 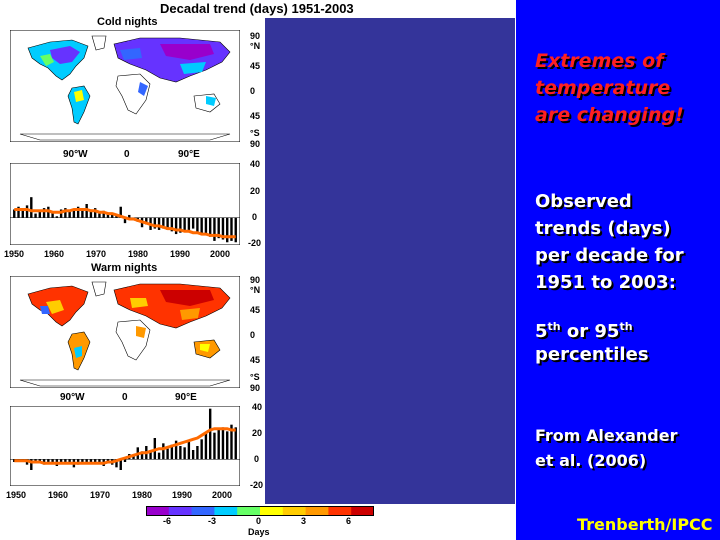 I want to click on cold-nights-bar-1964, so click(x=69, y=214).